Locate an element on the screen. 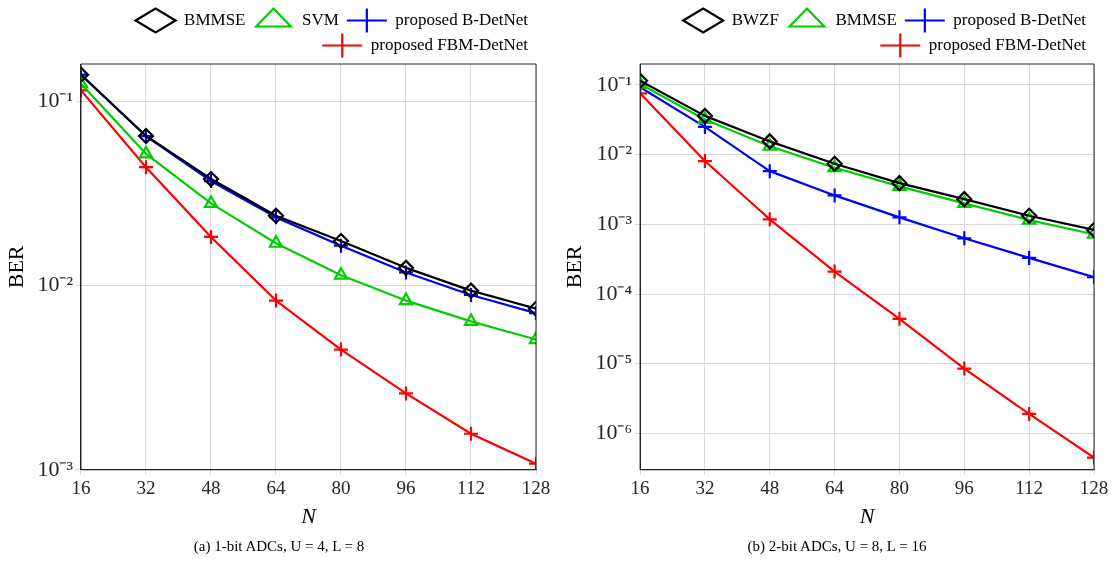 The width and height of the screenshot is (1117, 573). y-tick-label: 10⁻⁵ is located at coordinates (614, 362).